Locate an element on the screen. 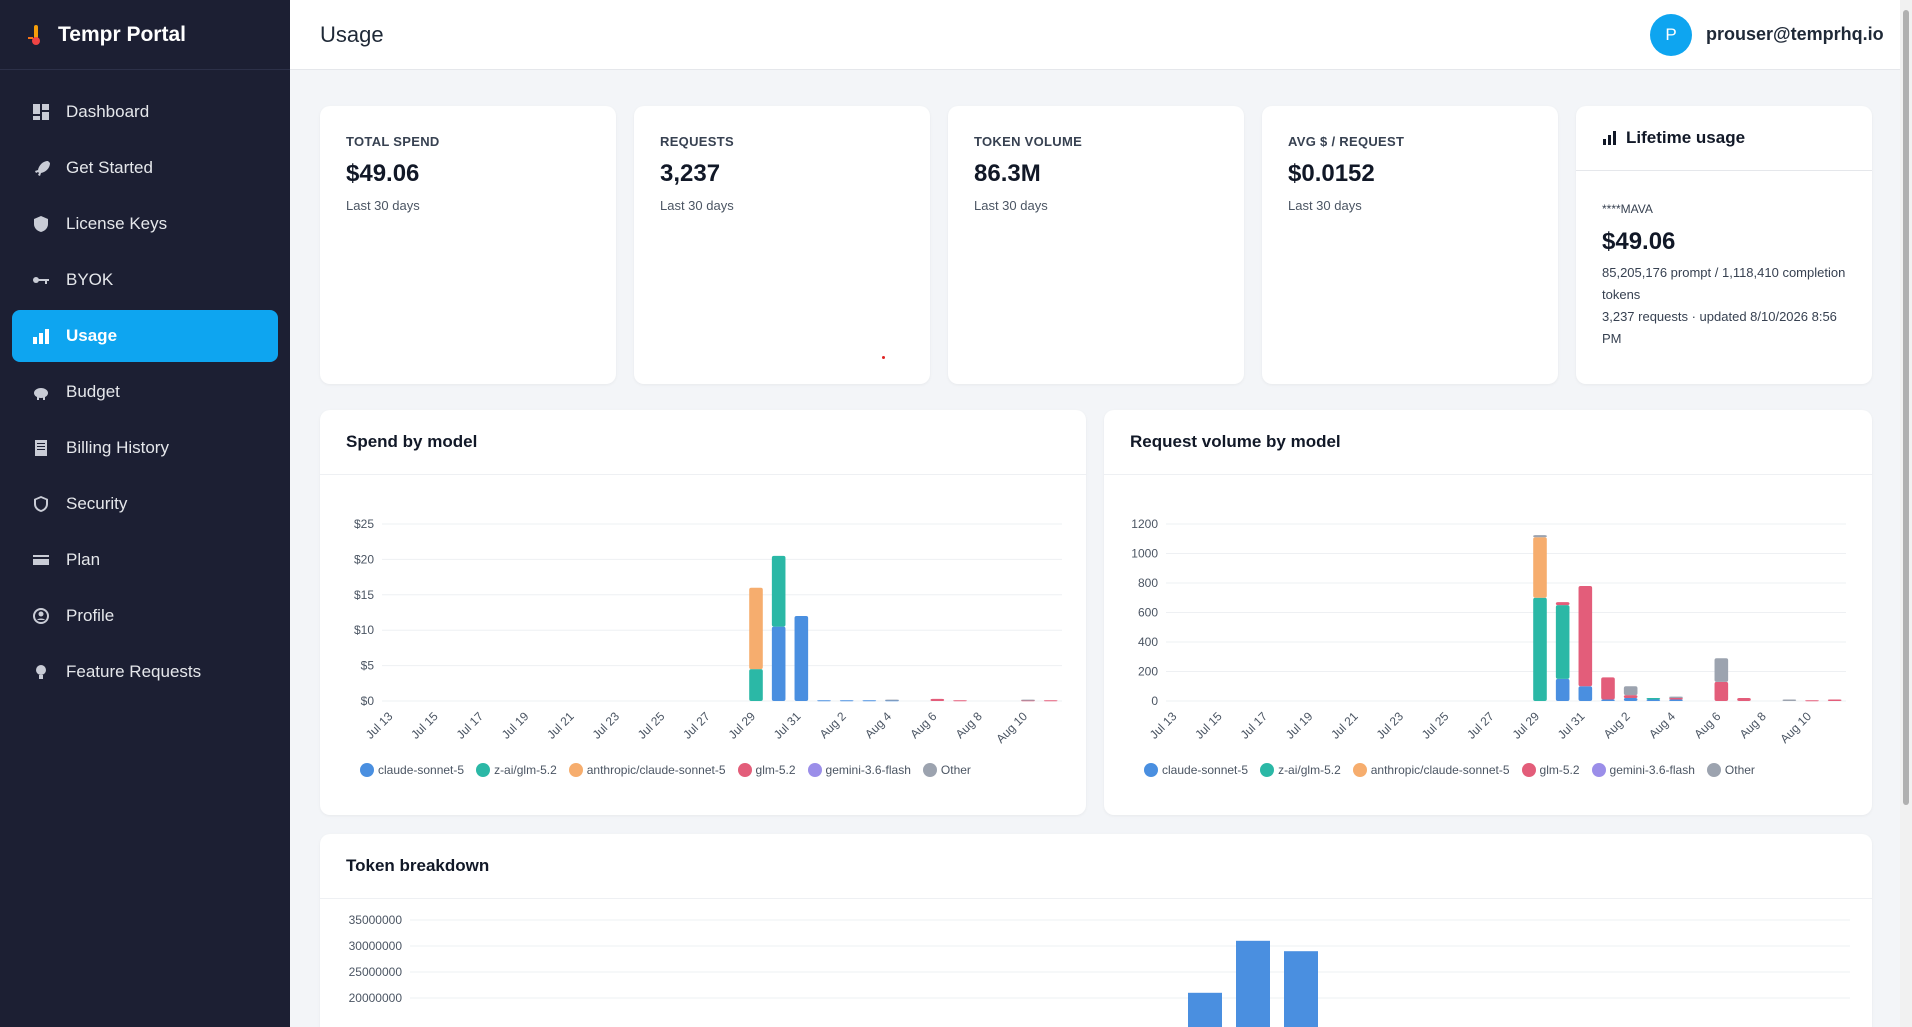 This screenshot has height=1027, width=1912. stat-card-avg-per-request: AVG $ / REQUEST $0.0152 Last 30 days is located at coordinates (1410, 245).